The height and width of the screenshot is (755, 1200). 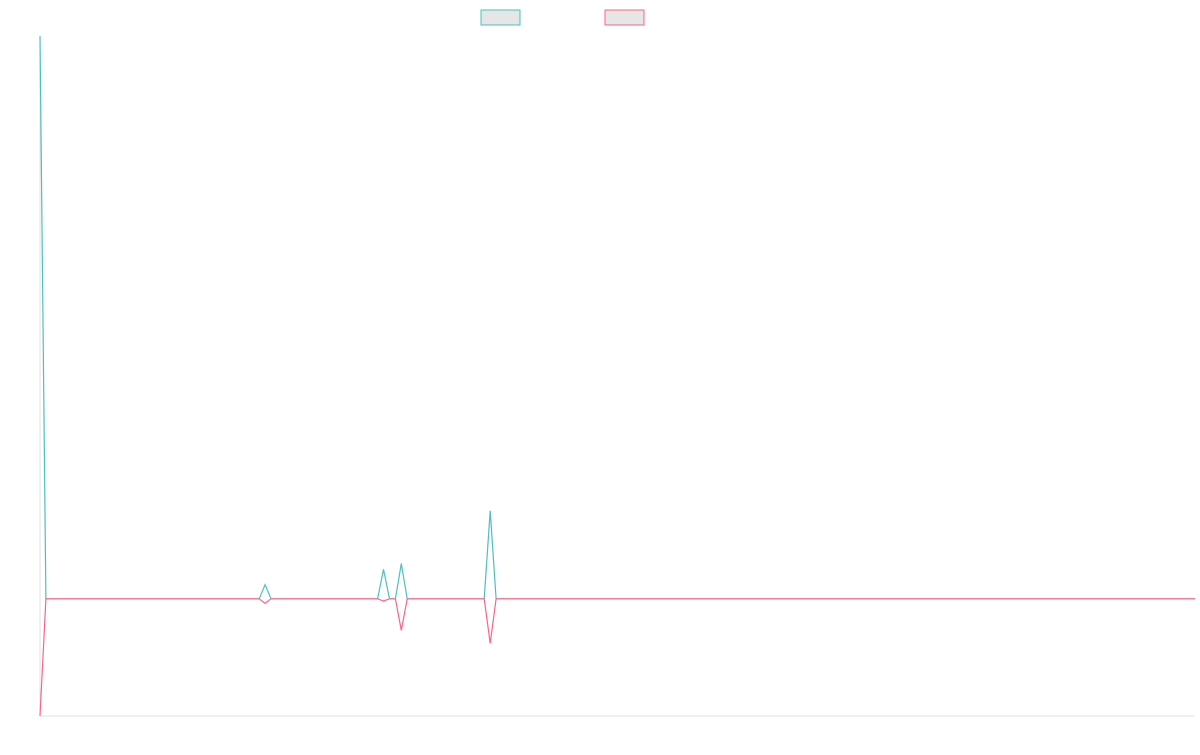 What do you see at coordinates (562, 17) in the screenshot?
I see `legend` at bounding box center [562, 17].